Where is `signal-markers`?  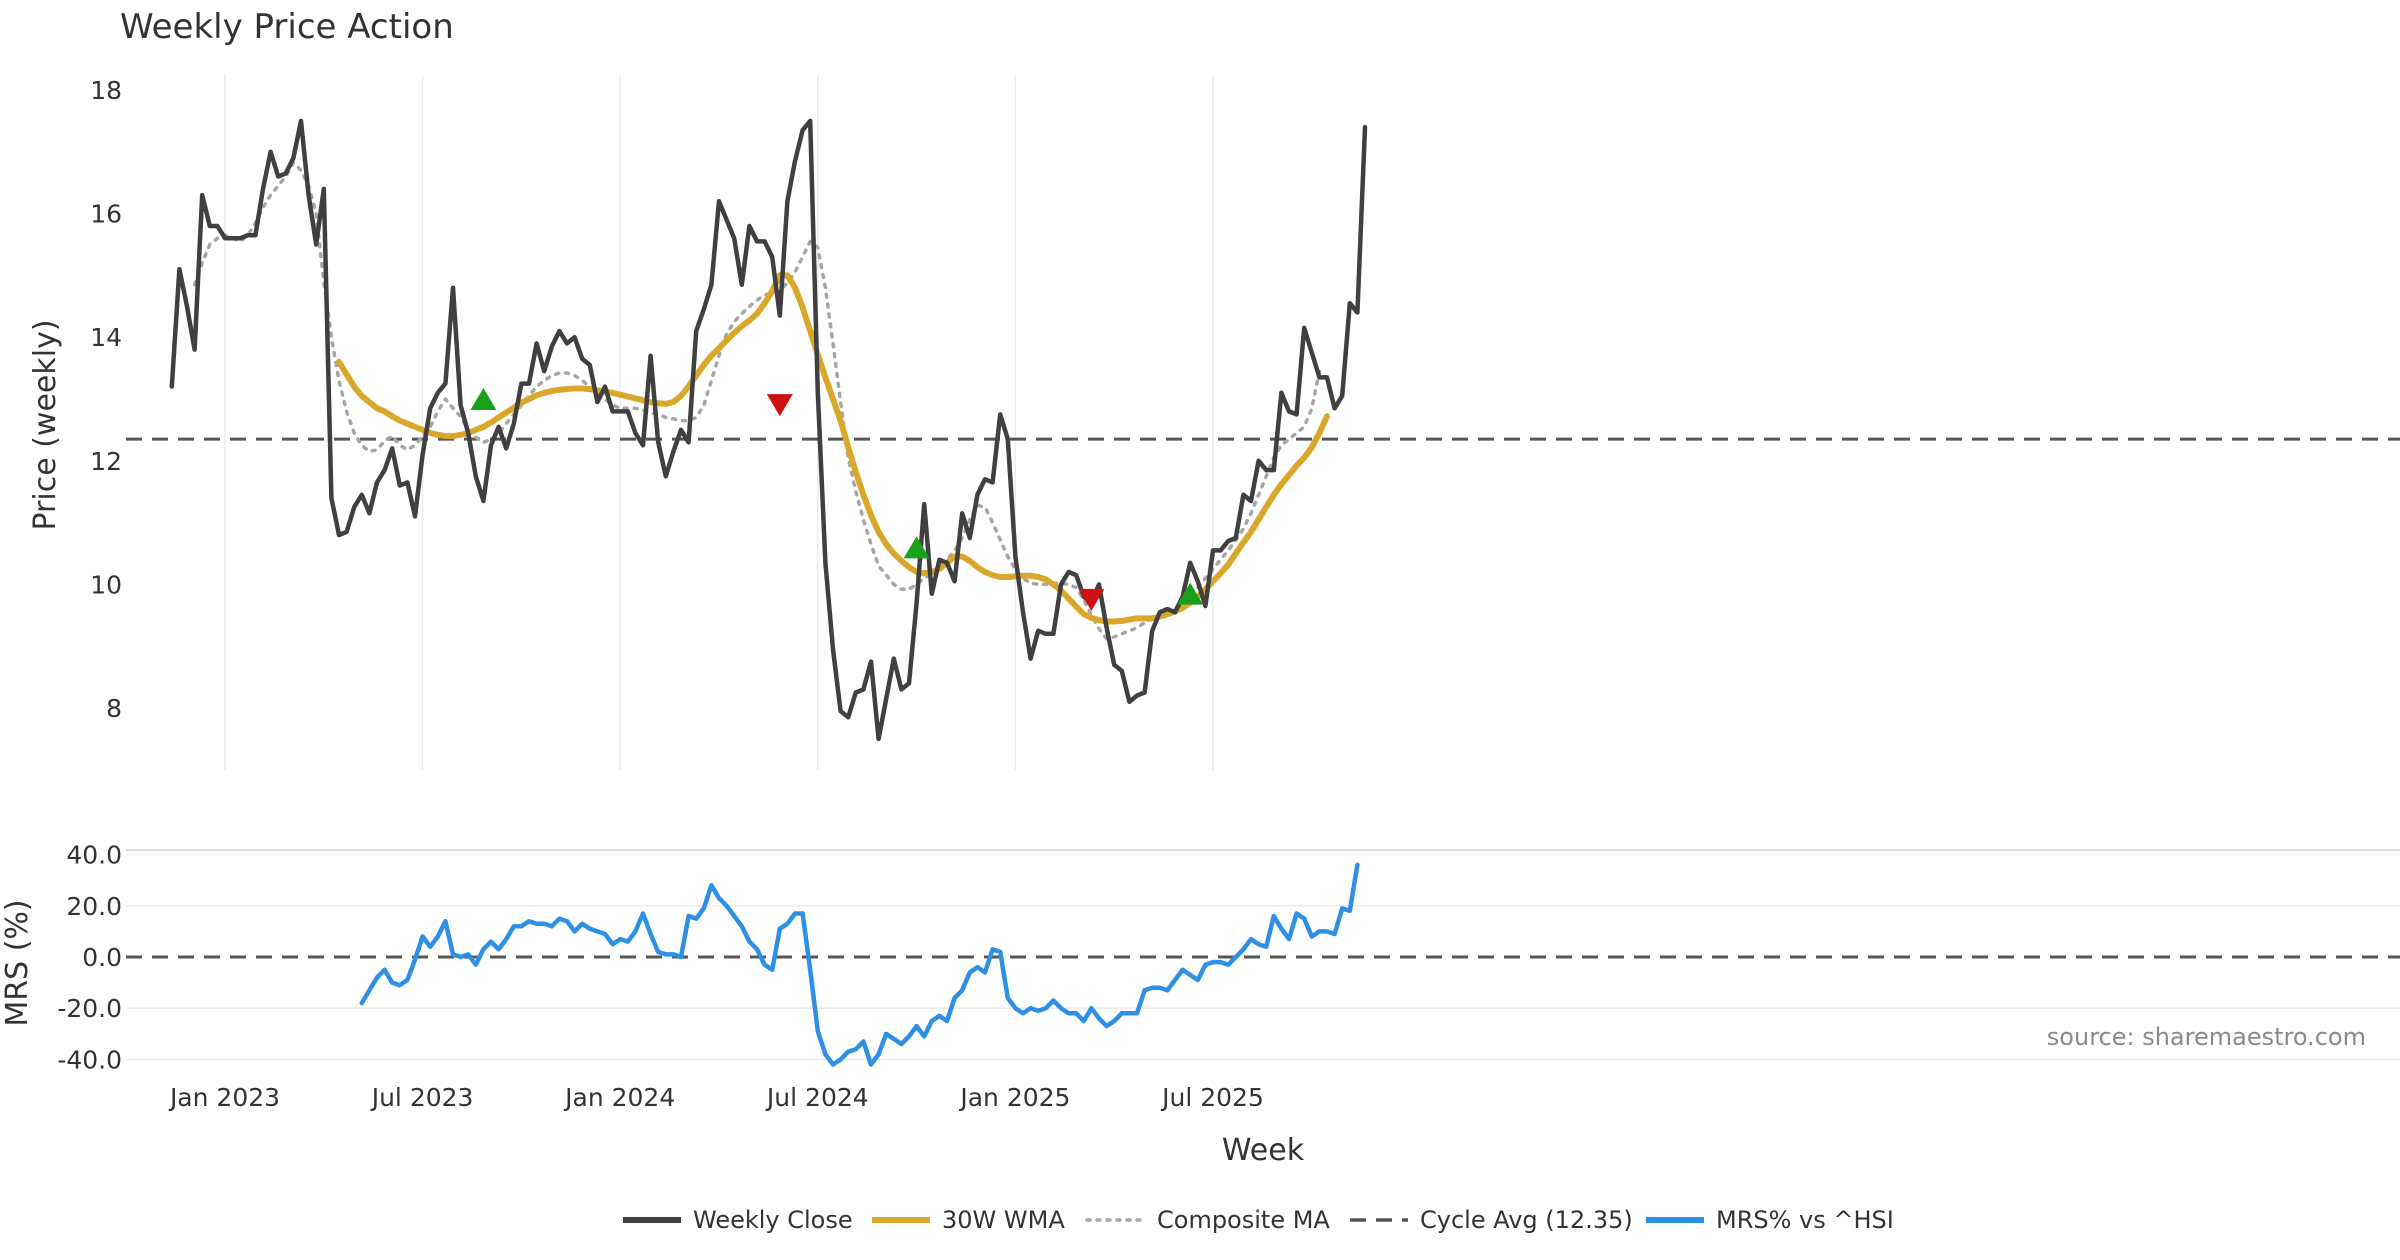
signal-markers is located at coordinates (837, 499).